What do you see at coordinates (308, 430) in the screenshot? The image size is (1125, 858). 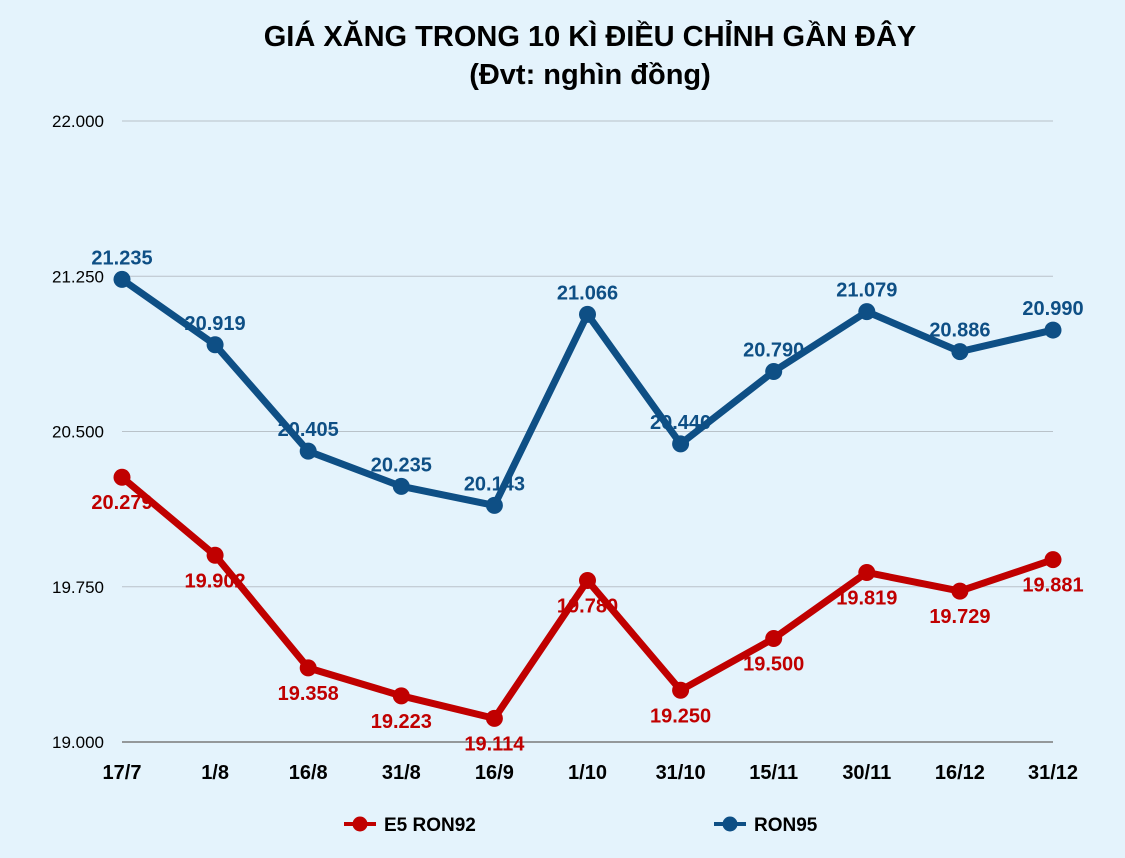 I see `data-label: 20.405` at bounding box center [308, 430].